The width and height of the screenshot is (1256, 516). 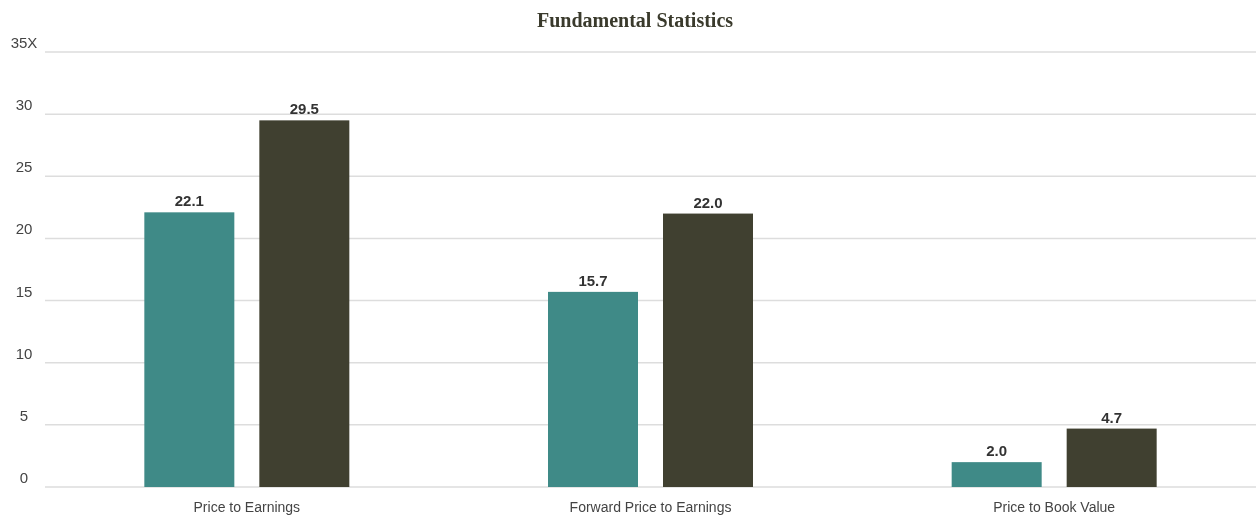 What do you see at coordinates (593, 280) in the screenshot?
I see `data-label: 15.7` at bounding box center [593, 280].